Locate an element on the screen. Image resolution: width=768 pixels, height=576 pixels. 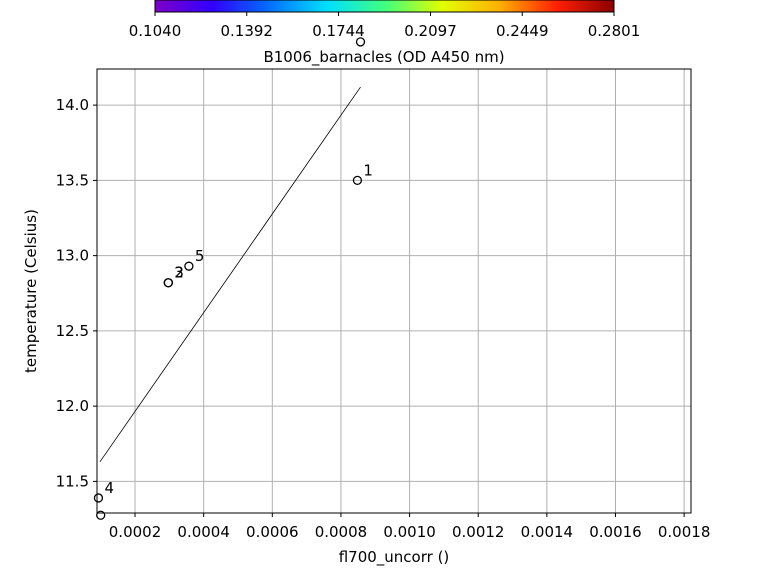
y-axis-label: temperature (Celsius) is located at coordinates (31, 291).